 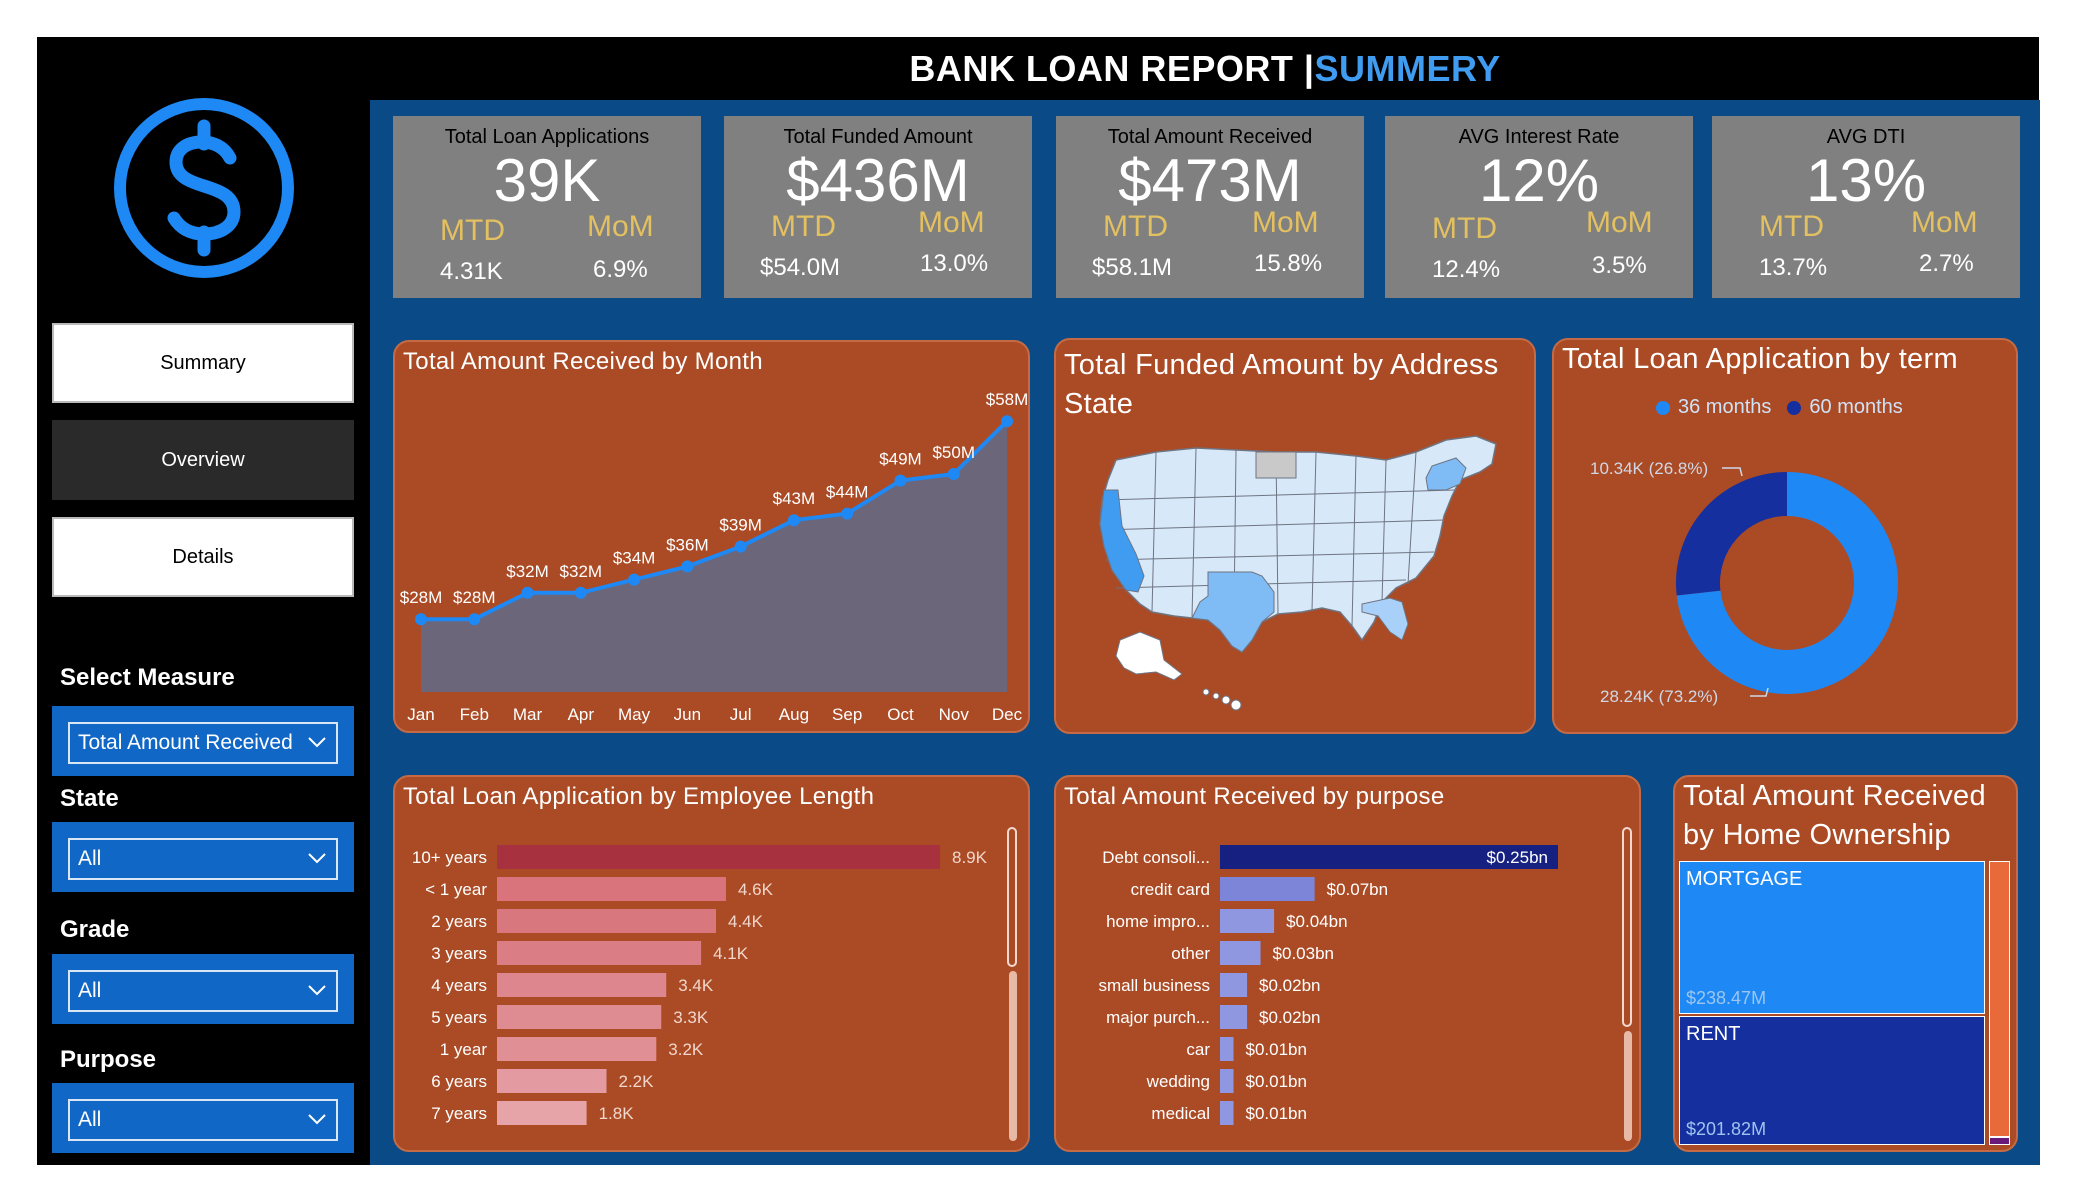 I want to click on value-label: 4.6K, so click(x=756, y=889).